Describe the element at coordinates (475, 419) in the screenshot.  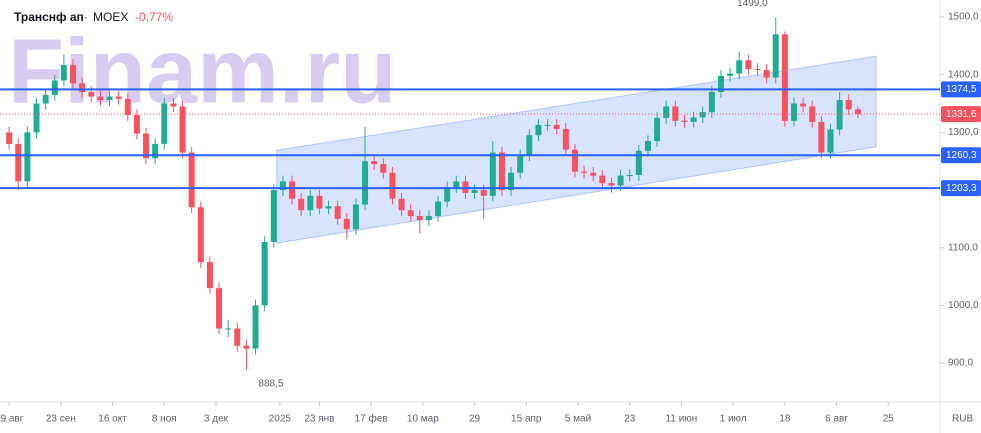
I see `x-tick-label: 29` at that location.